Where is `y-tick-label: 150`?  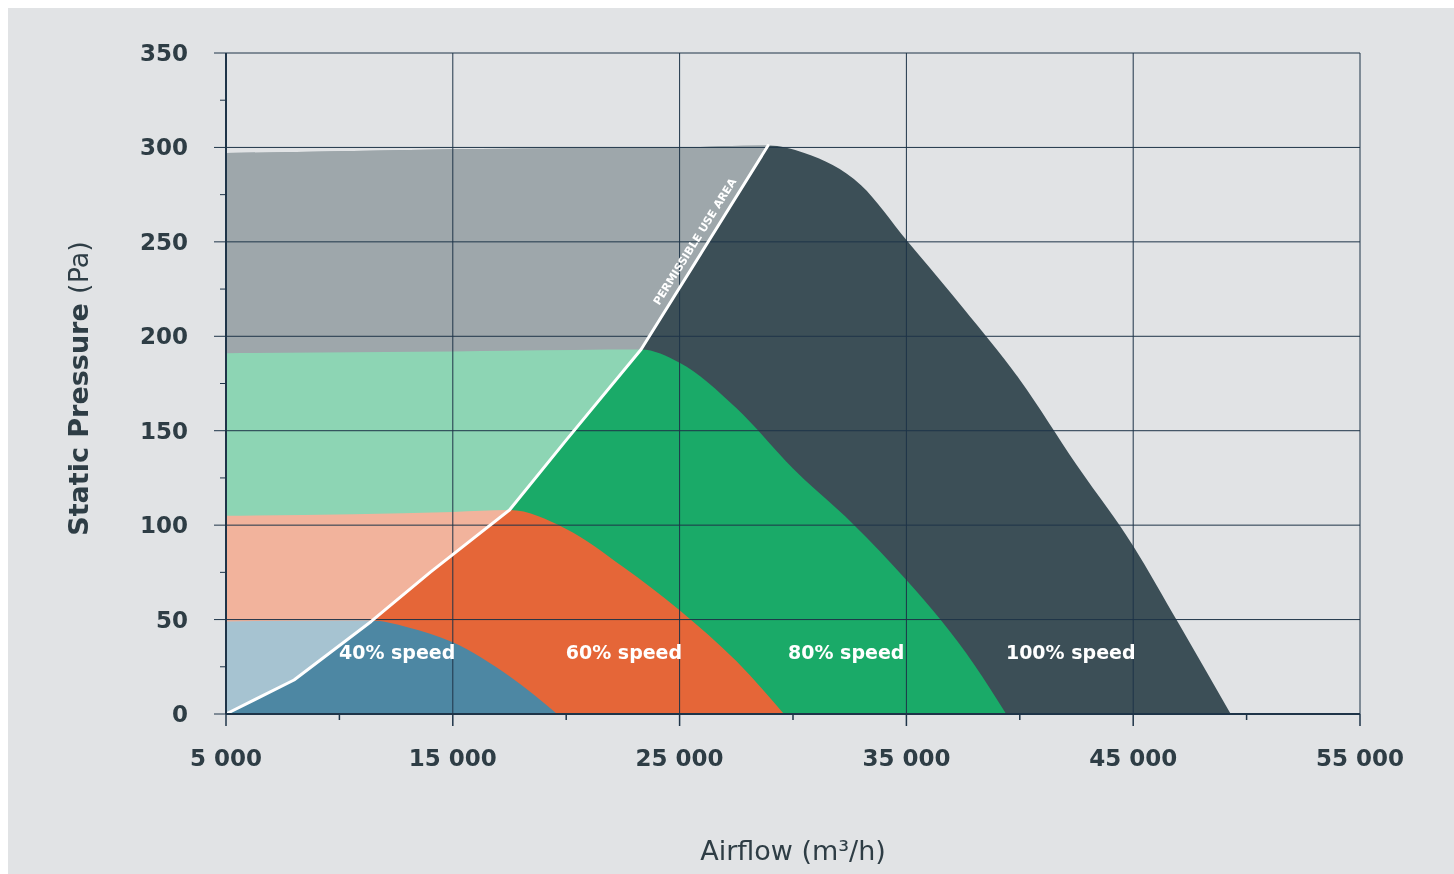 y-tick-label: 150 is located at coordinates (163, 430).